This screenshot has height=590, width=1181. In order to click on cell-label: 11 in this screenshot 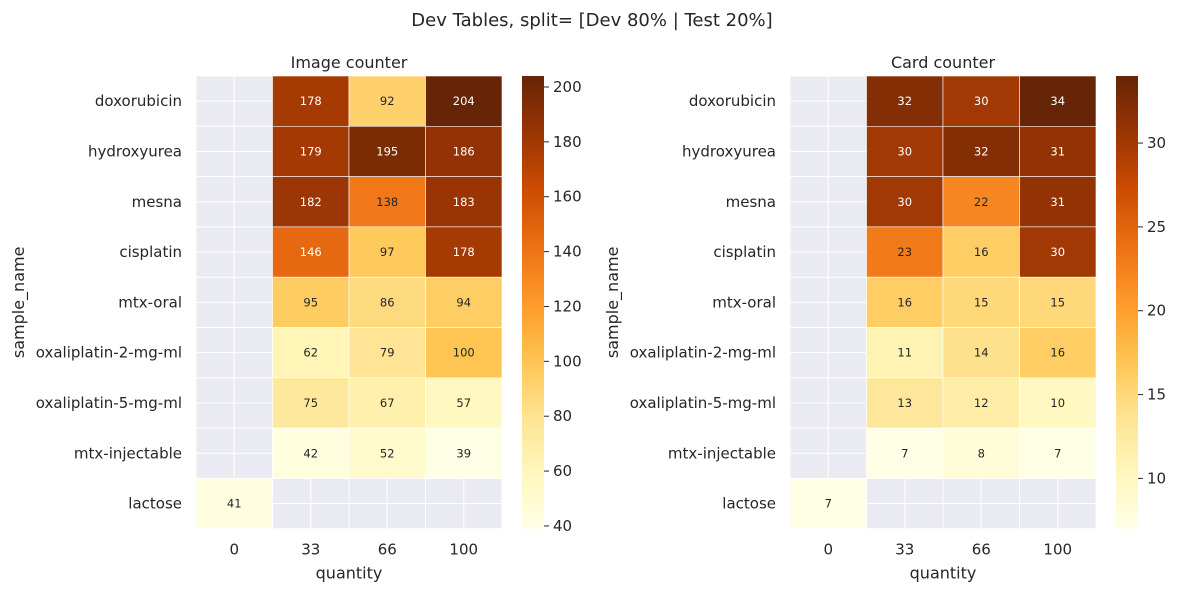, I will do `click(904, 353)`.